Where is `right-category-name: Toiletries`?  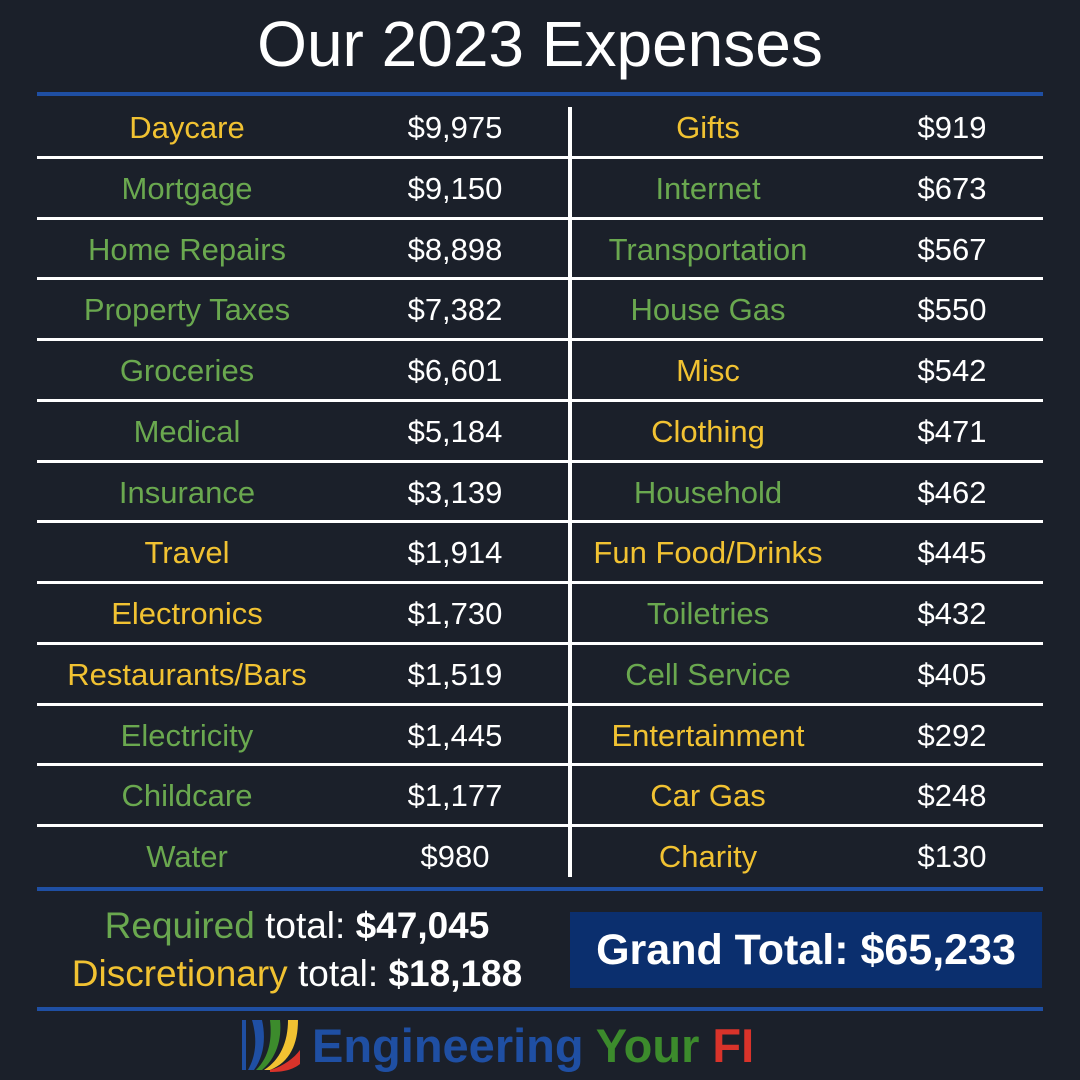
right-category-name: Toiletries is located at coordinates (708, 613).